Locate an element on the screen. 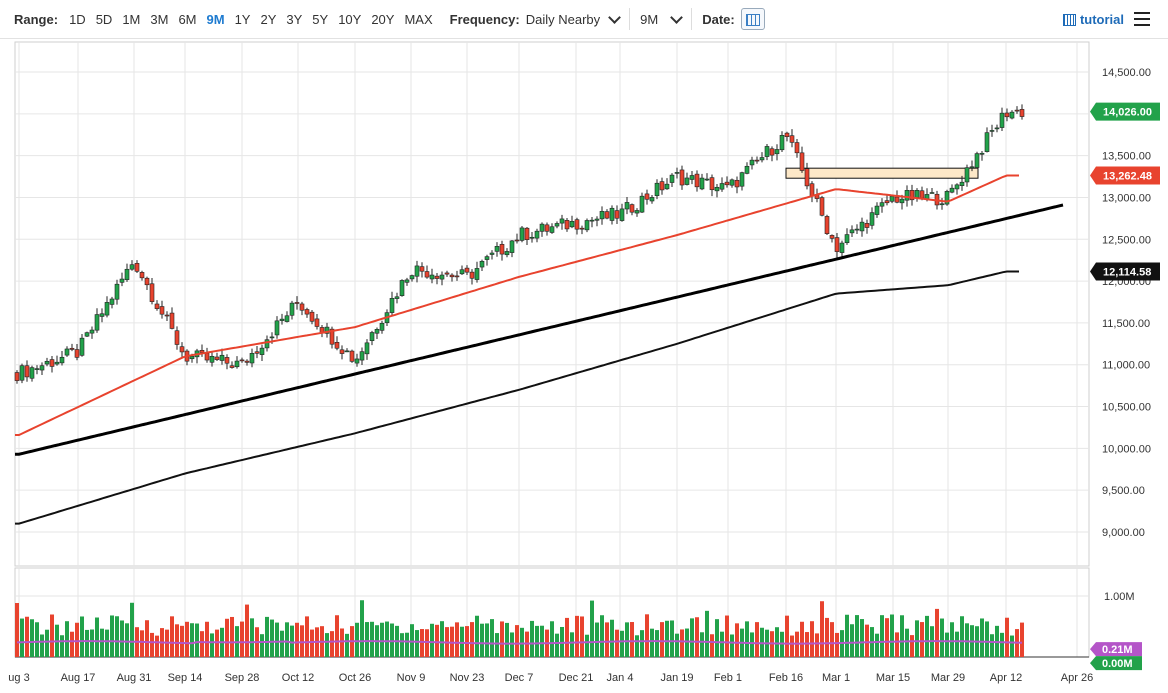 The width and height of the screenshot is (1168, 693). date-label: Date: is located at coordinates (718, 19).